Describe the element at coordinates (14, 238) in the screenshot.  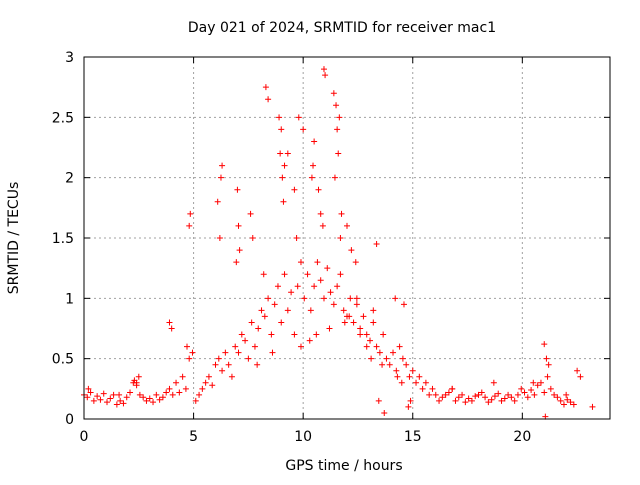
I see `y-axis-label: SRMTID / TECUs` at that location.